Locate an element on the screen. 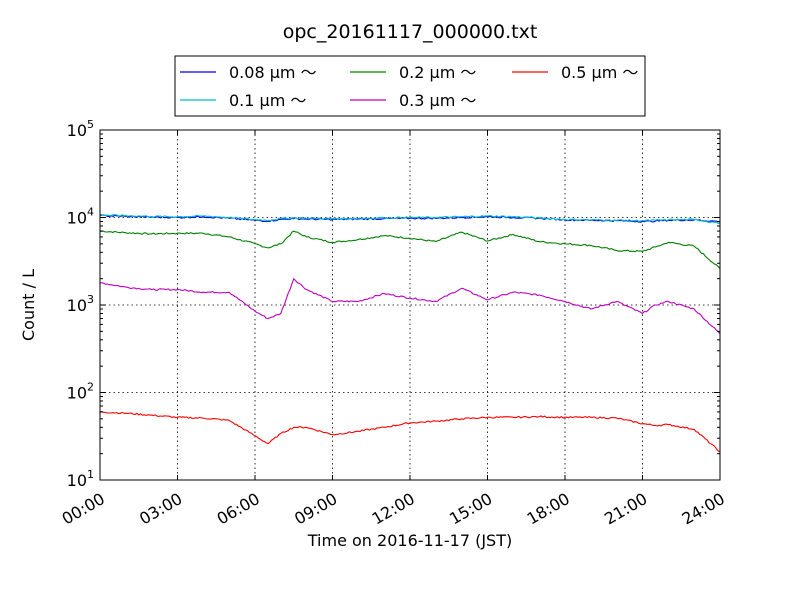  x-tick-label: 21:00 is located at coordinates (625, 509).